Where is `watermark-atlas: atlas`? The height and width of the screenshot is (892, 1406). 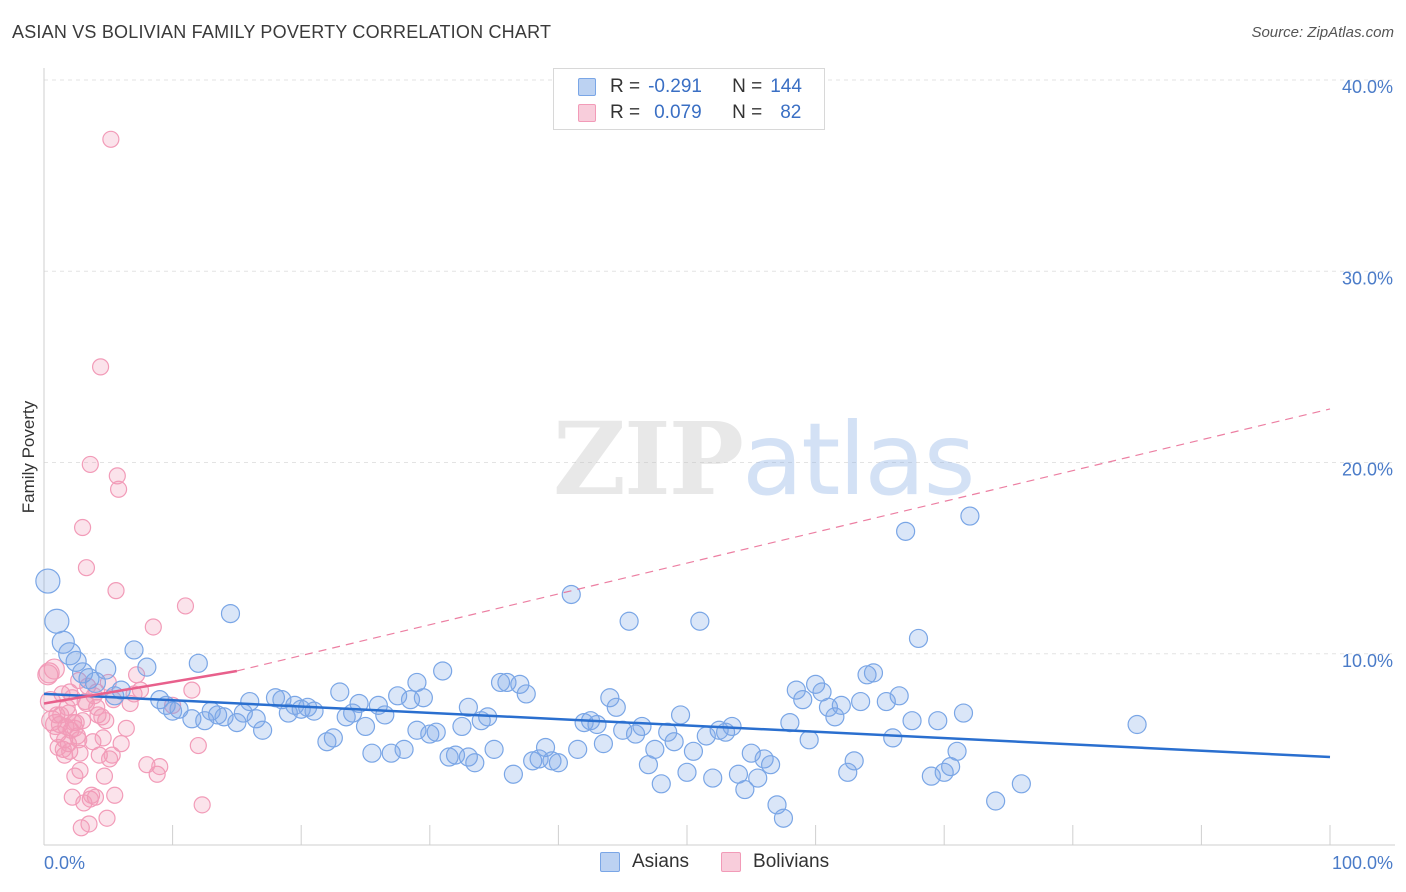
watermark-atlas: atlas is located at coordinates (858, 459).